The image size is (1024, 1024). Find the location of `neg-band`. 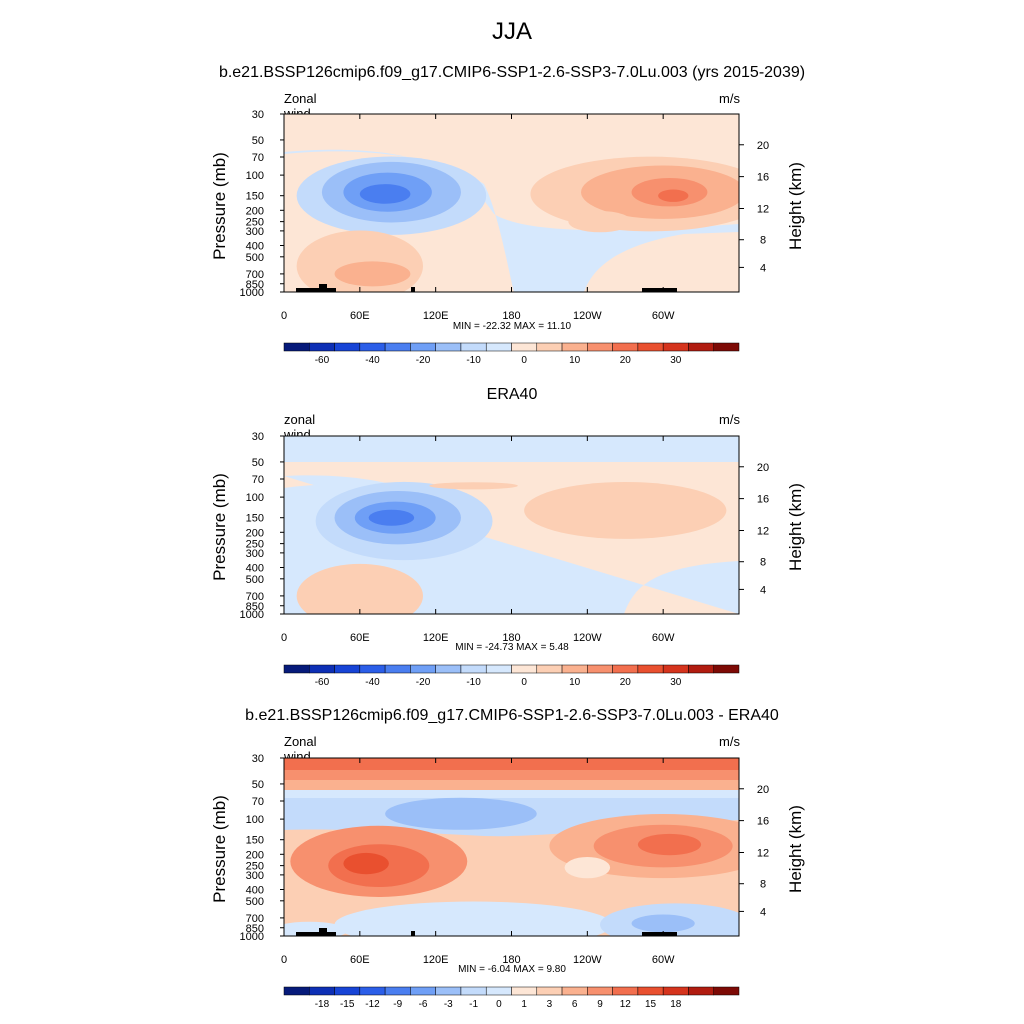

neg-band is located at coordinates (511, 220).